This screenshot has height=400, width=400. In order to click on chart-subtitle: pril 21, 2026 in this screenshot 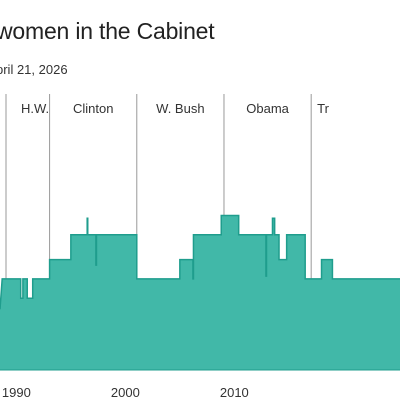, I will do `click(34, 69)`.